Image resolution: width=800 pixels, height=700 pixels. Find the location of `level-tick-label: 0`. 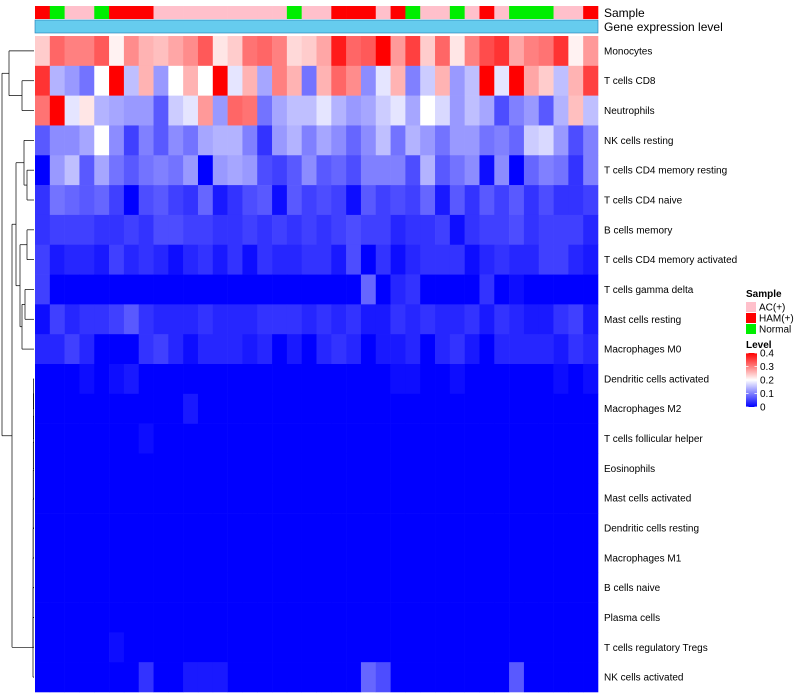

level-tick-label: 0 is located at coordinates (763, 408).